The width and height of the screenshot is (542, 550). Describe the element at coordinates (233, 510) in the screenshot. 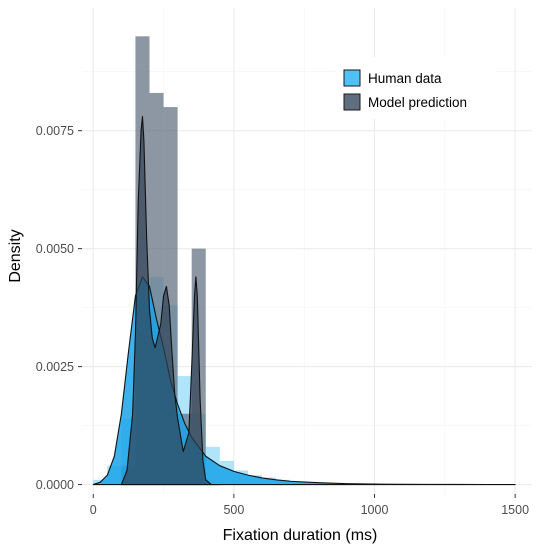

I see `x-tick-label: 500` at that location.